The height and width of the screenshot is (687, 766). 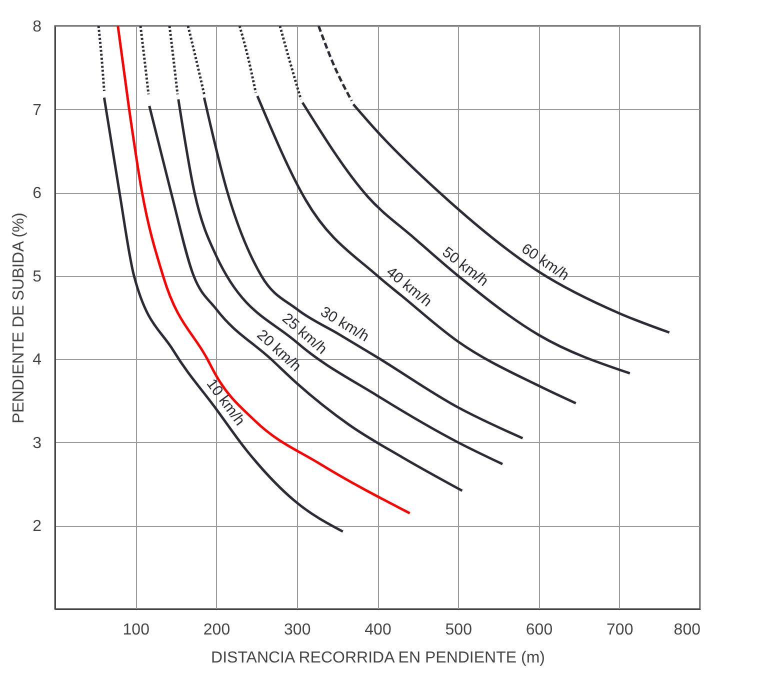 What do you see at coordinates (620, 630) in the screenshot?
I see `x-tick-label: 700` at bounding box center [620, 630].